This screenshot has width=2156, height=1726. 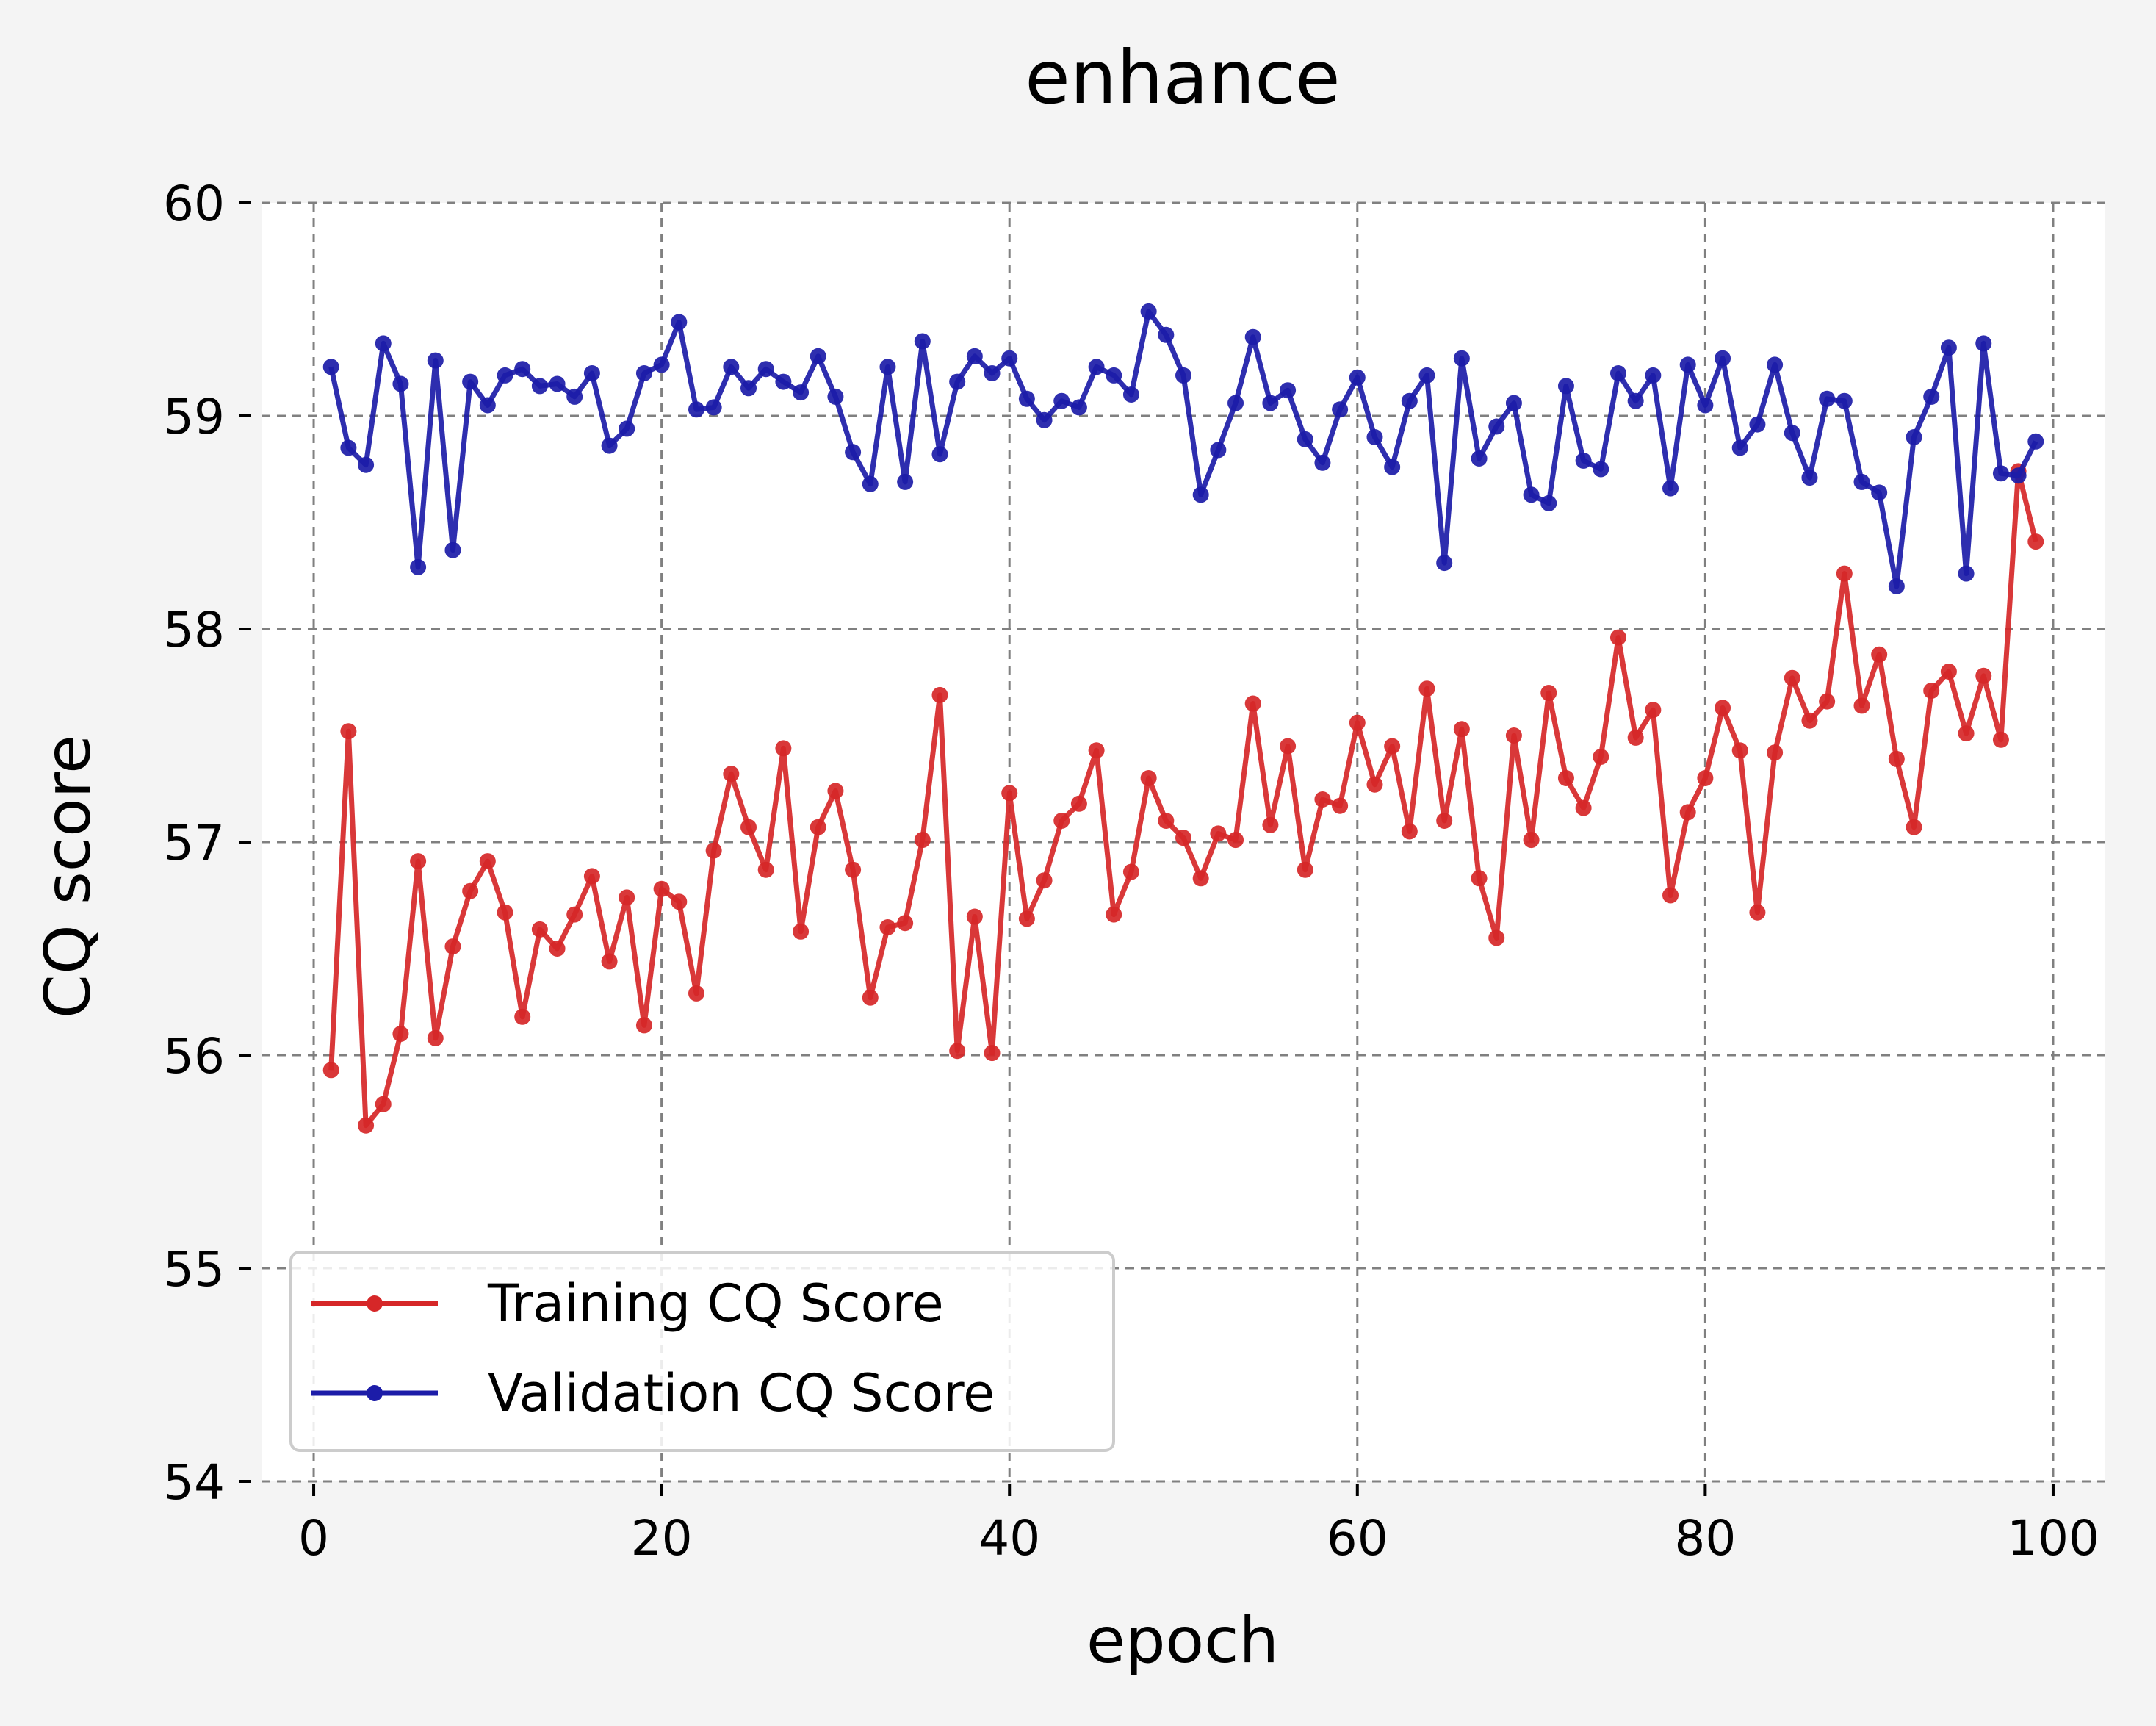 I want to click on y-tick-label: 58, so click(x=194, y=630).